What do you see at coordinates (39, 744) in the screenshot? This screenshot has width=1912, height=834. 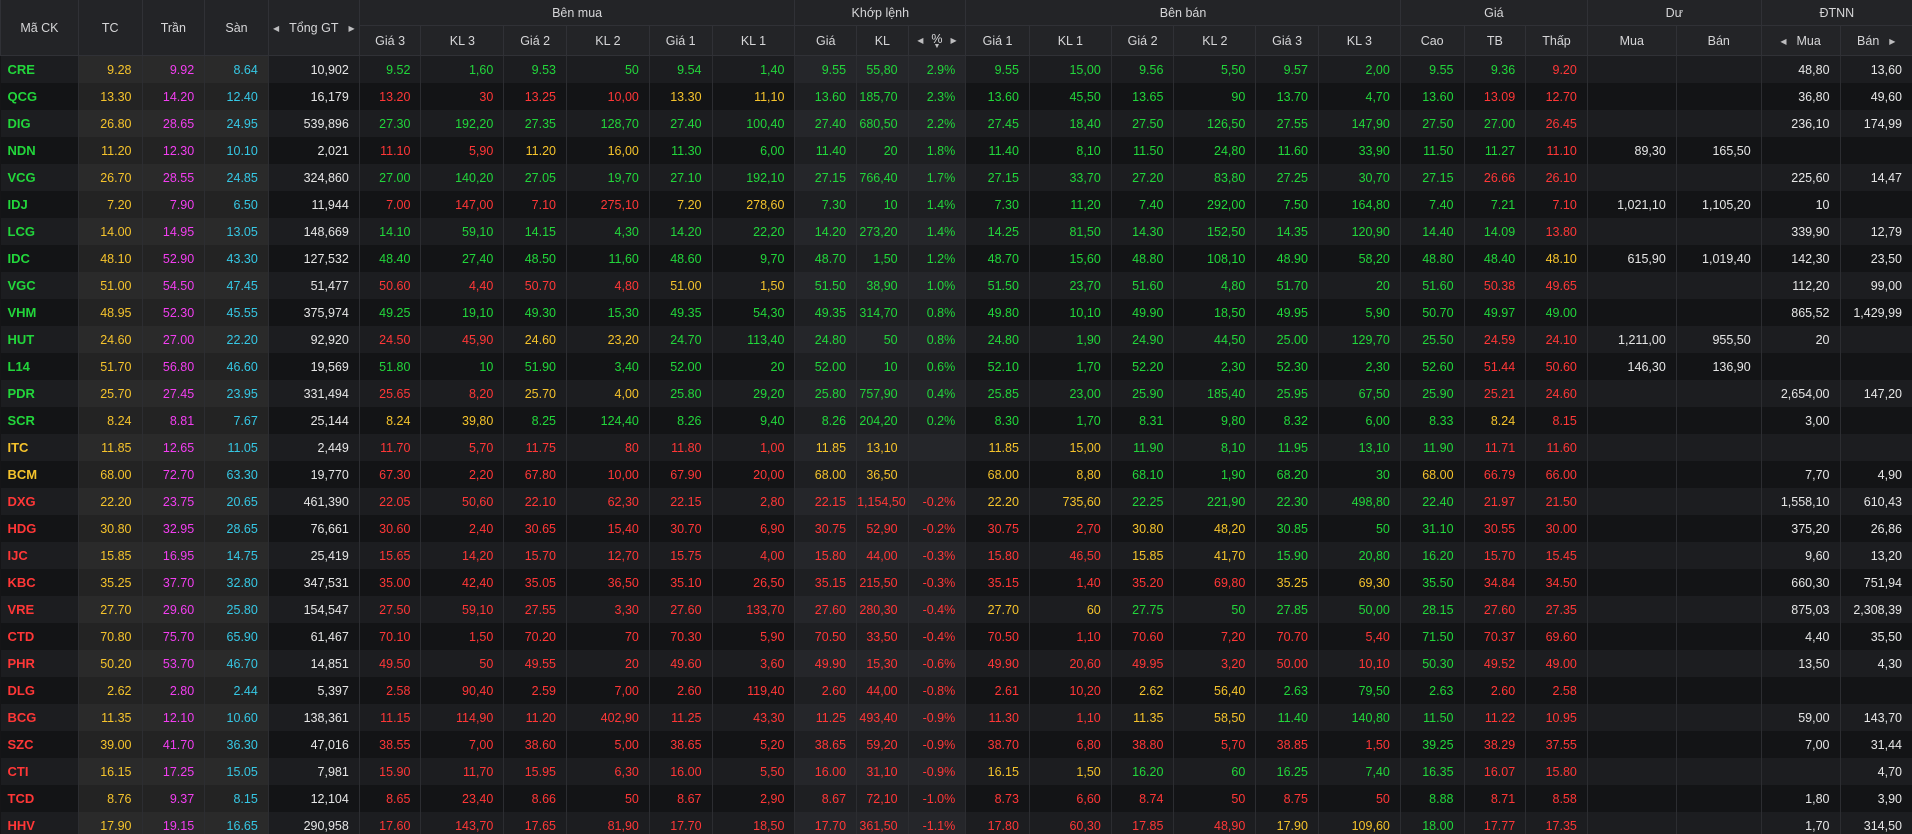 I see `symbol-cell: SZC` at bounding box center [39, 744].